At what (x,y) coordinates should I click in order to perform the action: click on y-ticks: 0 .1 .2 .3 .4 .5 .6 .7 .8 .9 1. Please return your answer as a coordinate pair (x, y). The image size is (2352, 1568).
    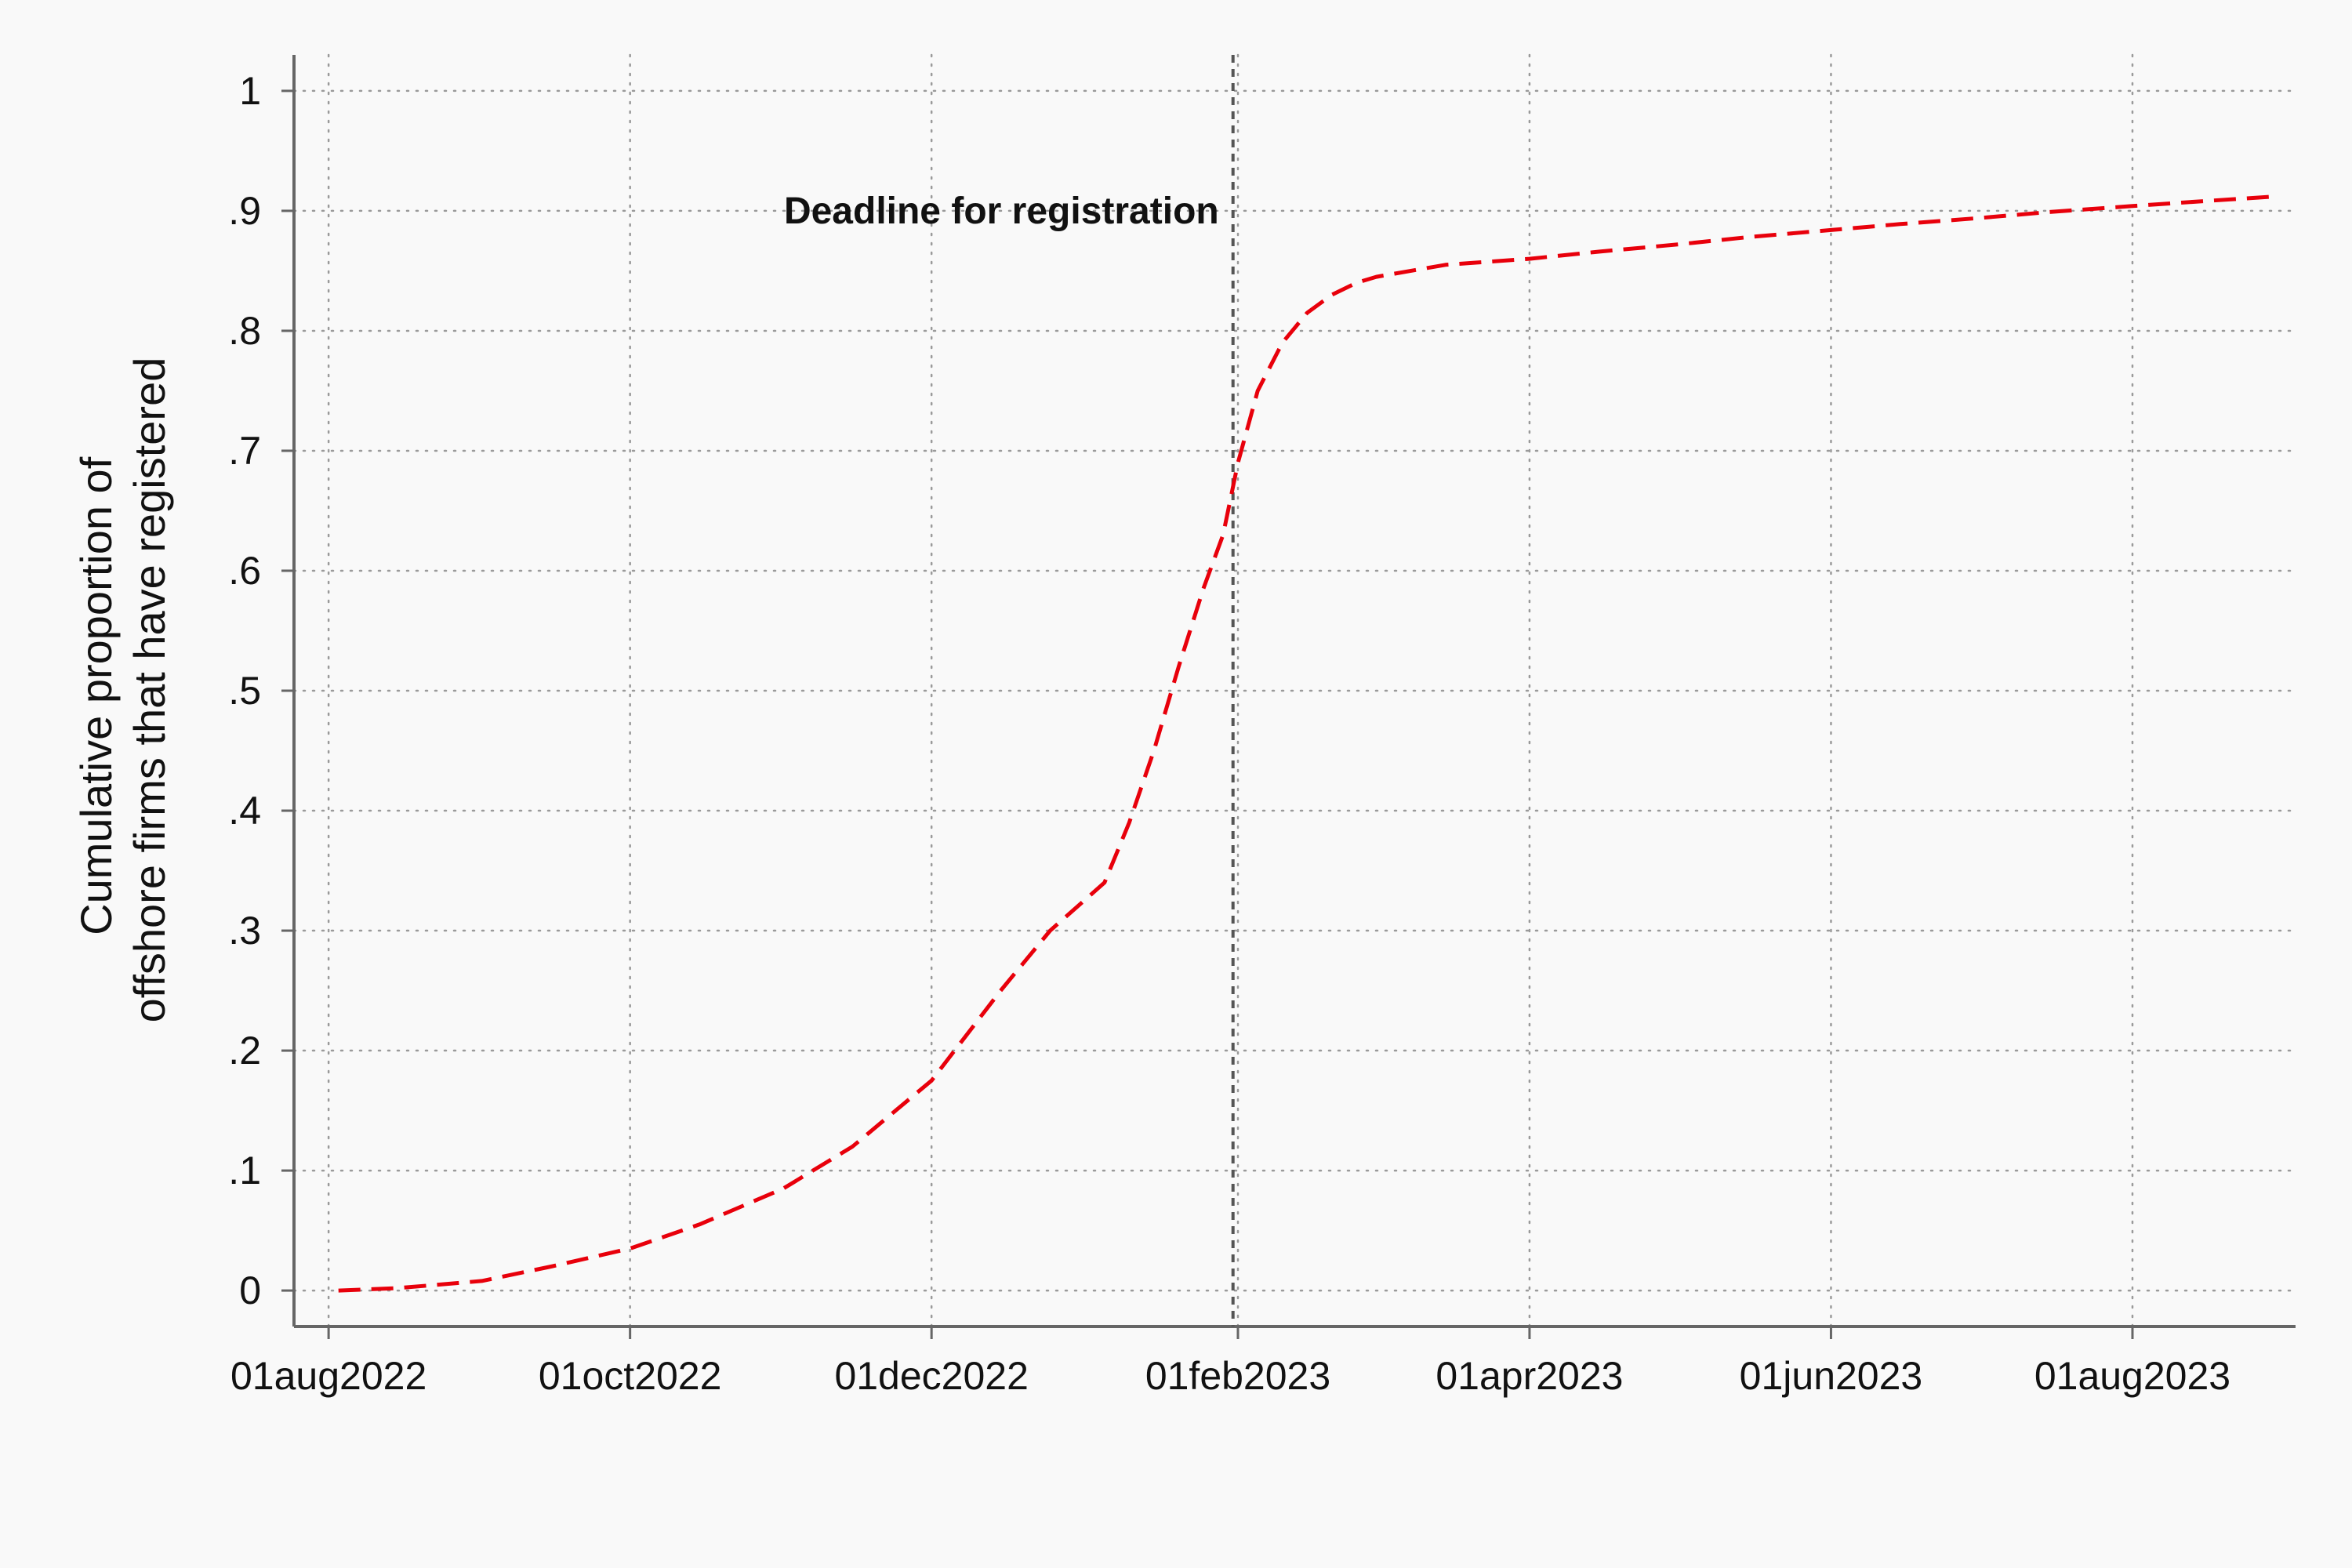
    Looking at the image, I should click on (261, 690).